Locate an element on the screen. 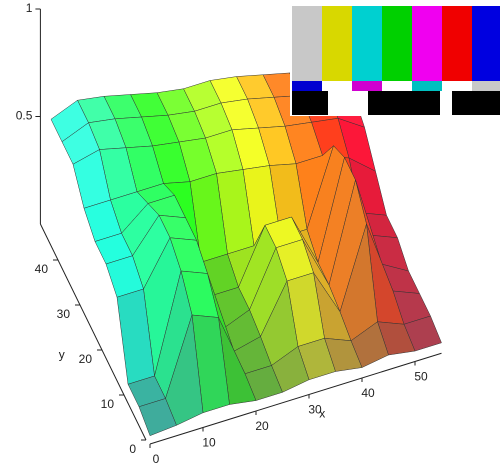 The width and height of the screenshot is (502, 467). y-tick-label: 10 is located at coordinates (108, 404).